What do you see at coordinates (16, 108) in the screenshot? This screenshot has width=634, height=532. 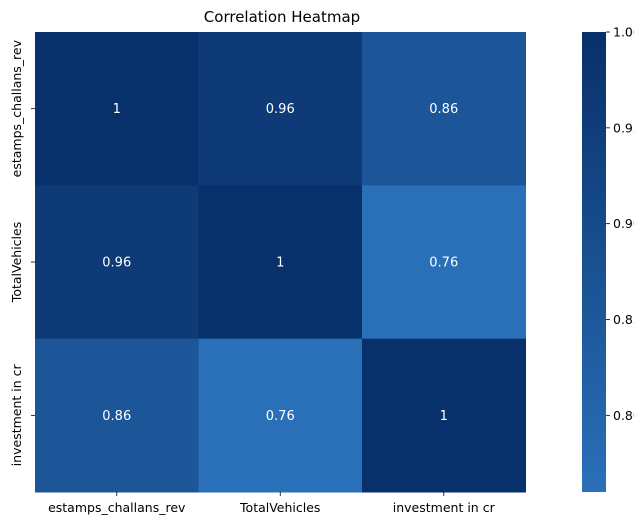 I see `y-tick-label: estamps_challans_rev` at bounding box center [16, 108].